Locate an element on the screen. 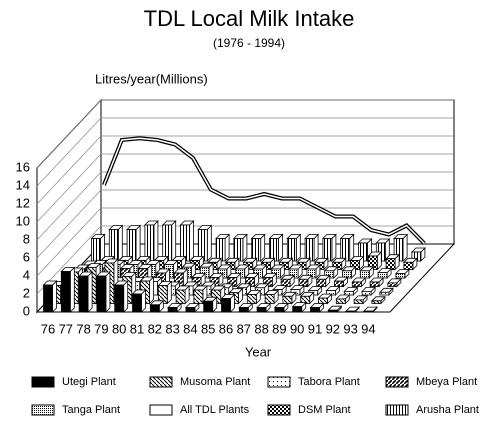 The width and height of the screenshot is (498, 439). x-tick-label: 83 is located at coordinates (172, 328).